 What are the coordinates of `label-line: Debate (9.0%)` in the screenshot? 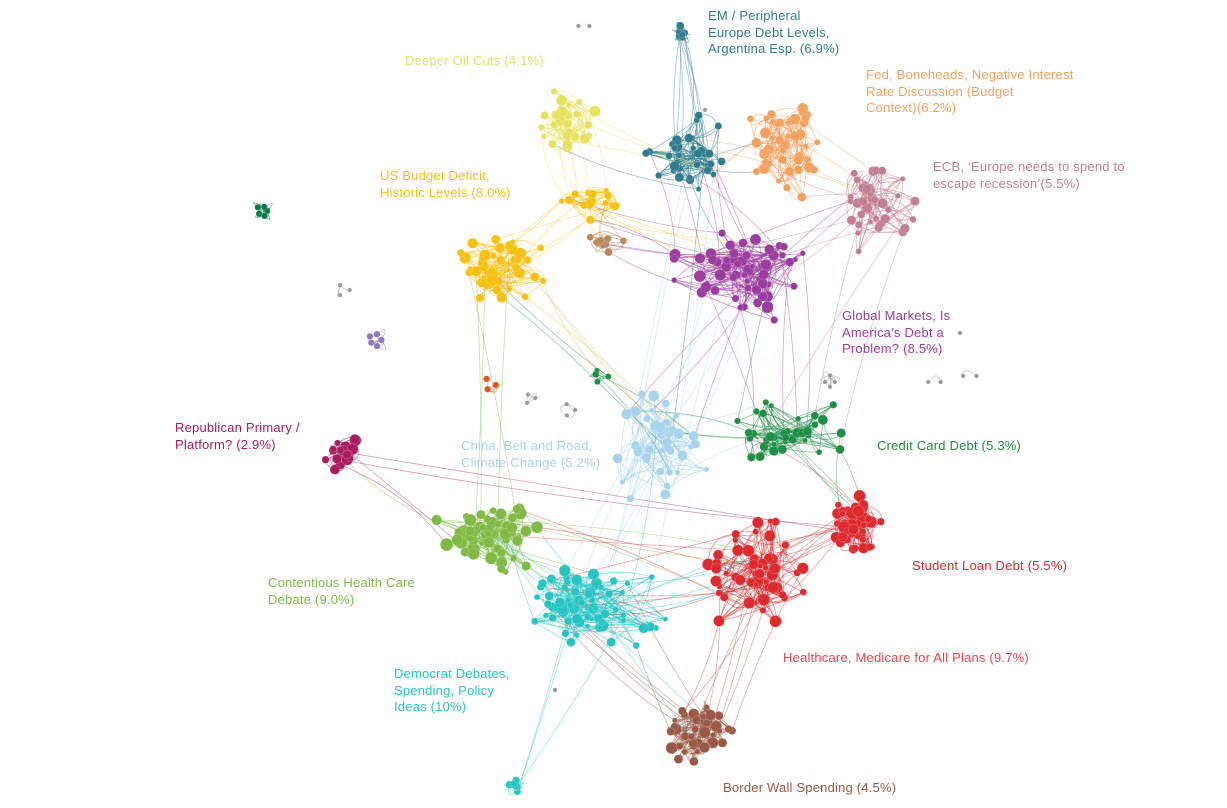 It's located at (311, 599).